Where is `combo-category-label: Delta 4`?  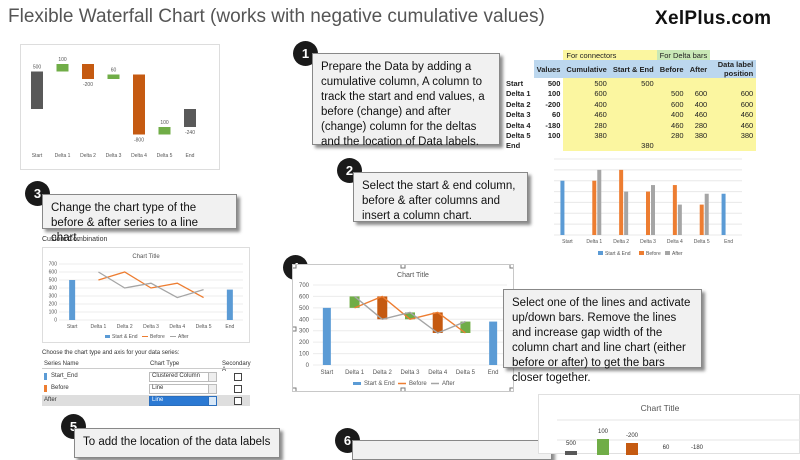
combo-category-label: Delta 4 is located at coordinates (177, 327).